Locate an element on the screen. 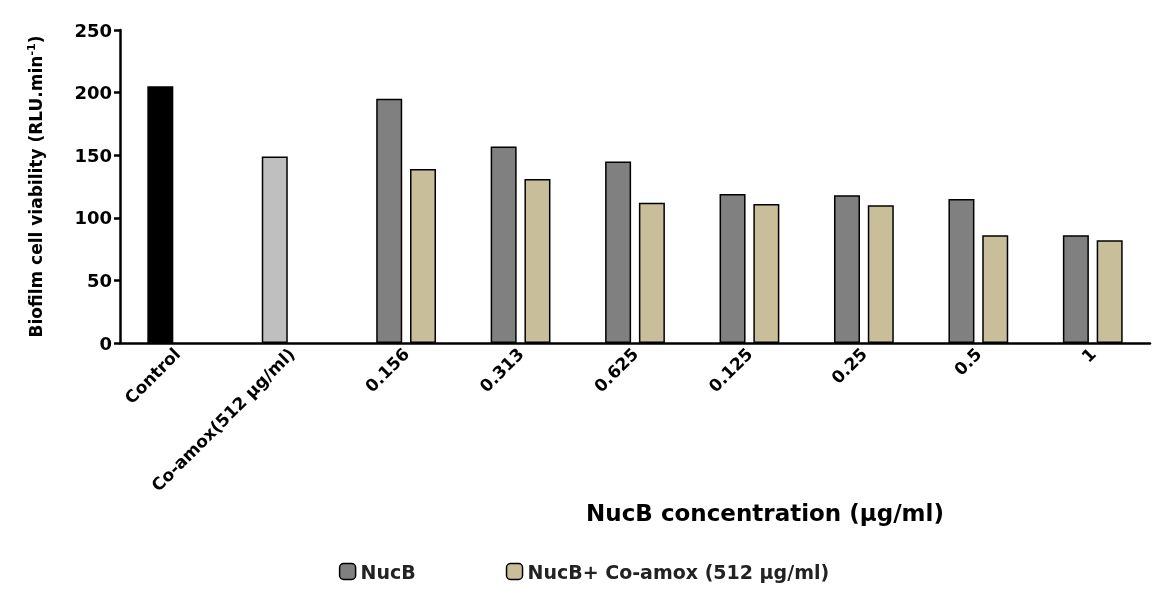 The height and width of the screenshot is (591, 1168). legend-label: NucB+ Co-amox (512 µg/ml) is located at coordinates (678, 571).